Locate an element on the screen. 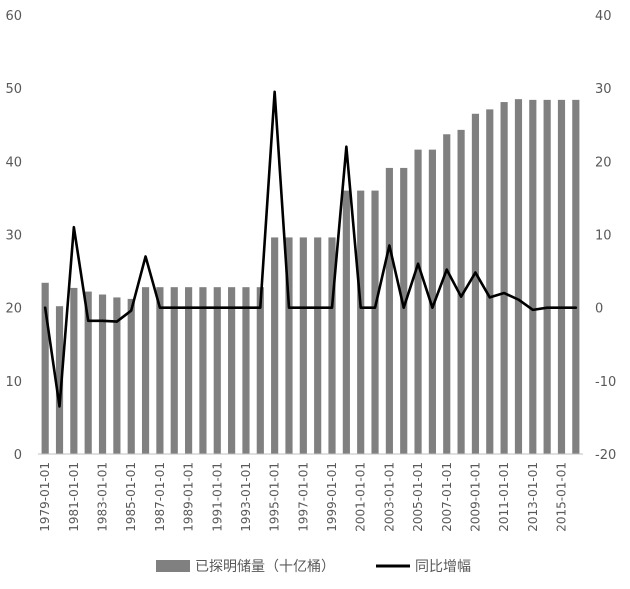 The image size is (630, 589). x-tick-label: 1999-01-01 is located at coordinates (332, 497).